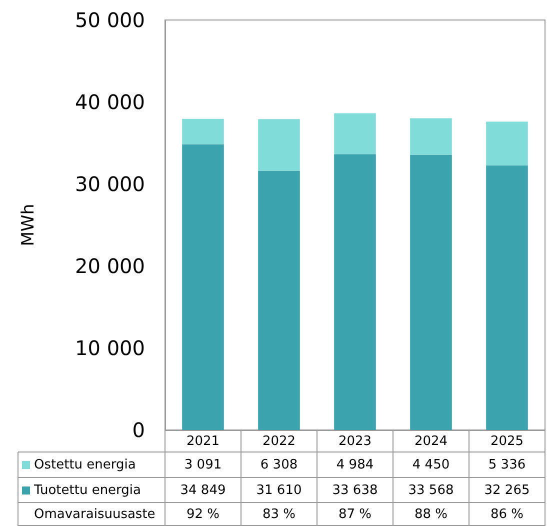 The image size is (547, 526). Describe the element at coordinates (355, 490) in the screenshot. I see `data-label: 33 638` at that location.